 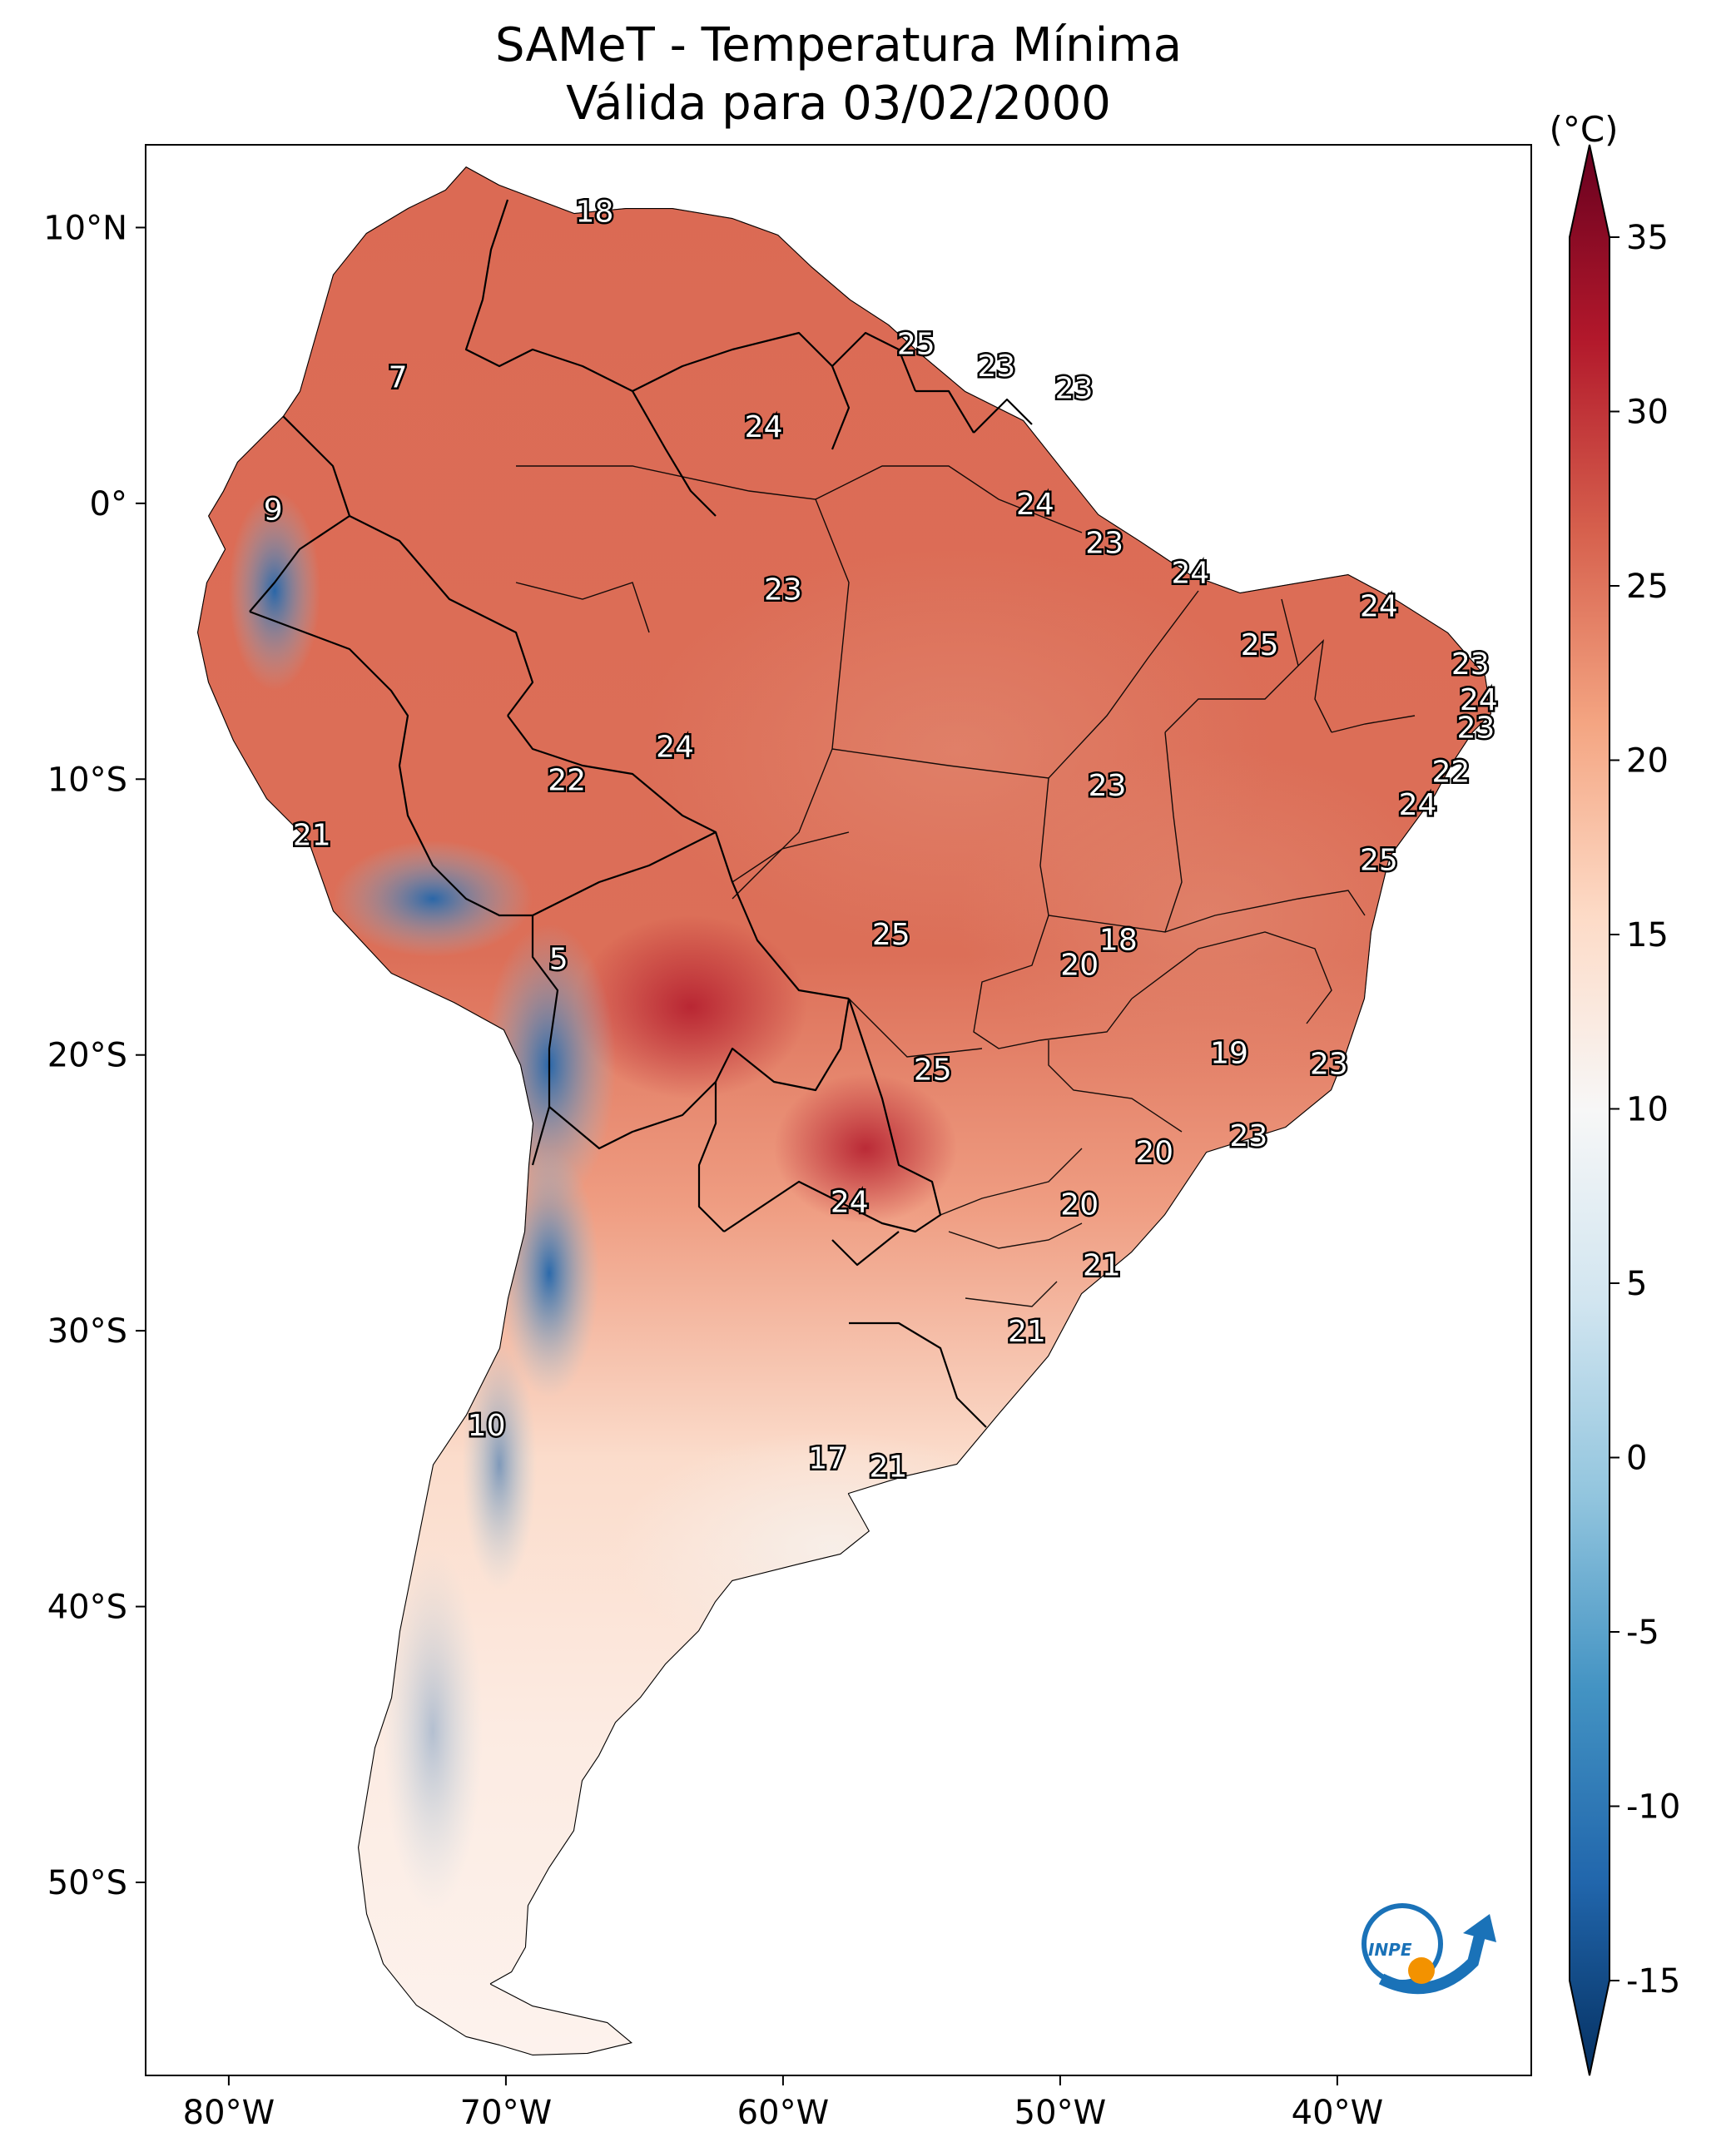 What do you see at coordinates (1647, 1110) in the screenshot?
I see `colorbar-tick-label: 10` at bounding box center [1647, 1110].